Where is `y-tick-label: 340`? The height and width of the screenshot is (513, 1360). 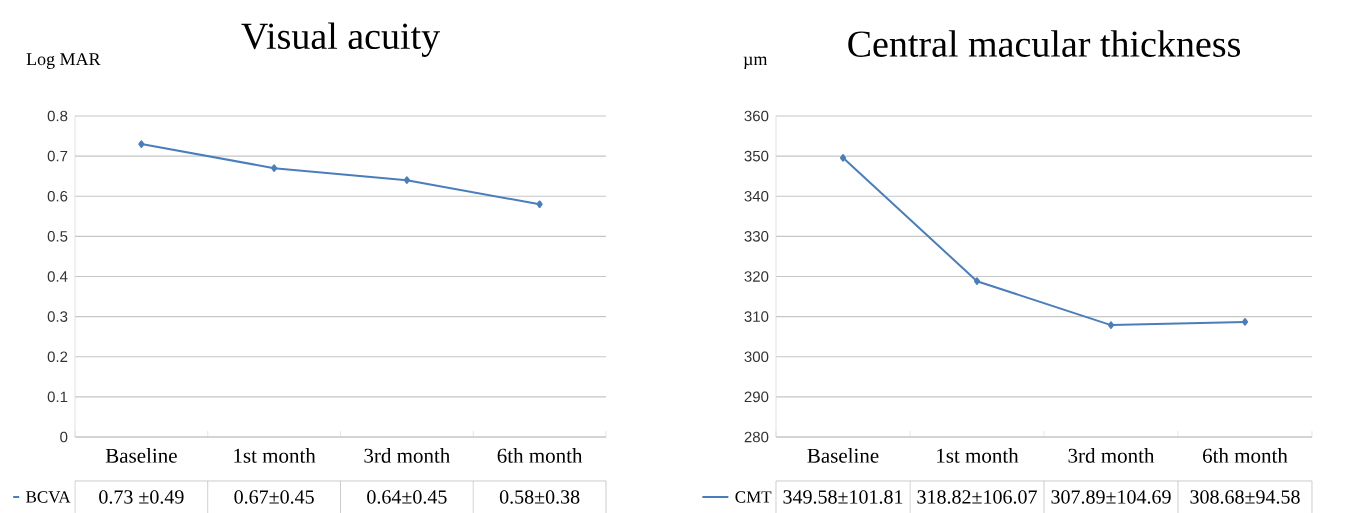
y-tick-label: 340 is located at coordinates (756, 196).